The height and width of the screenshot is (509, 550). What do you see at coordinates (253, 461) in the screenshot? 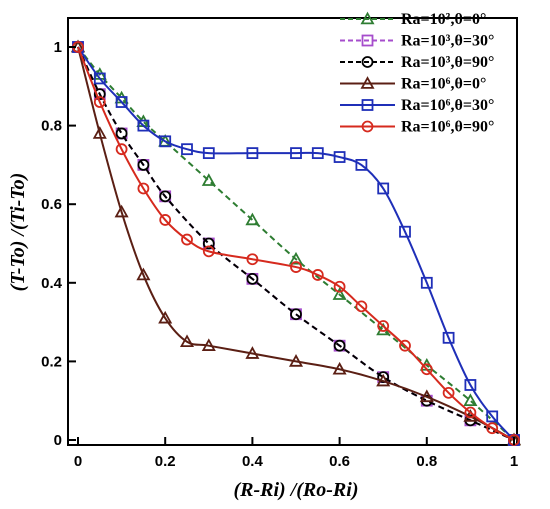
I see `x-tick-label: 0.4` at bounding box center [253, 461].